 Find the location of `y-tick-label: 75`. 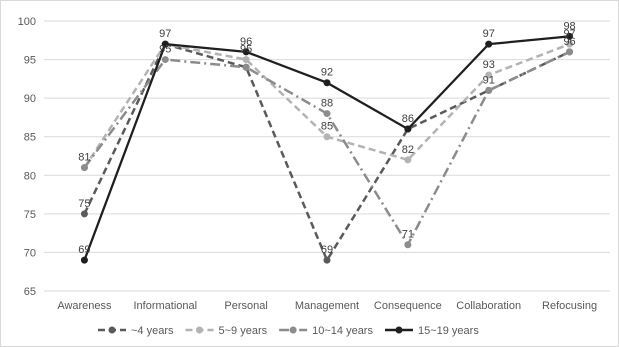

y-tick-label: 75 is located at coordinates (30, 215).